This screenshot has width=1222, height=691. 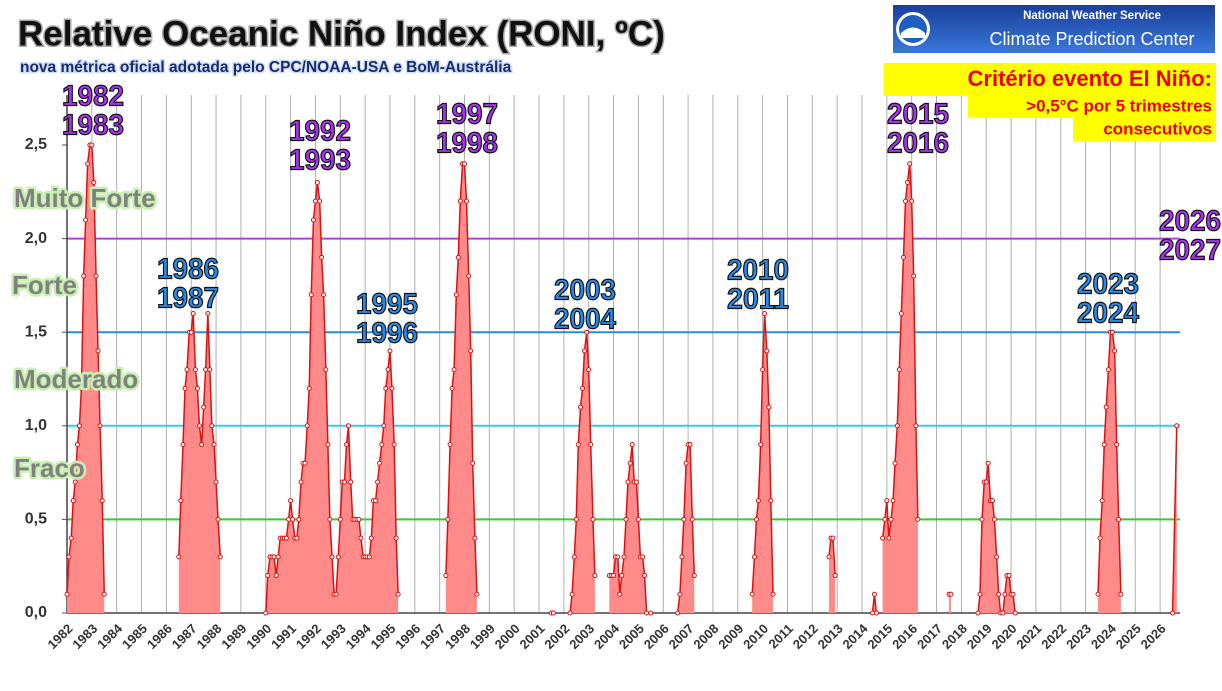 I want to click on y-tick-label: 1,0, so click(x=36, y=425).